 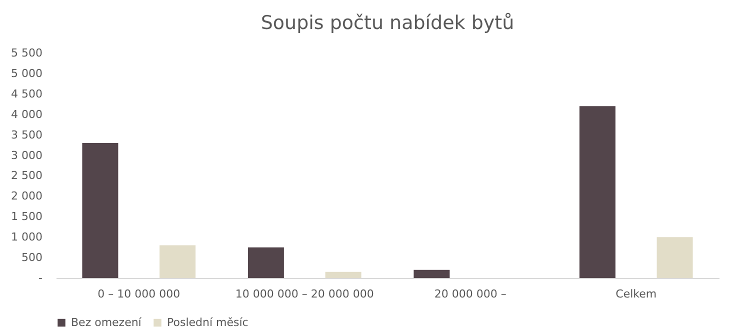 What do you see at coordinates (26, 237) in the screenshot?
I see `y-tick-label: 1 000` at bounding box center [26, 237].